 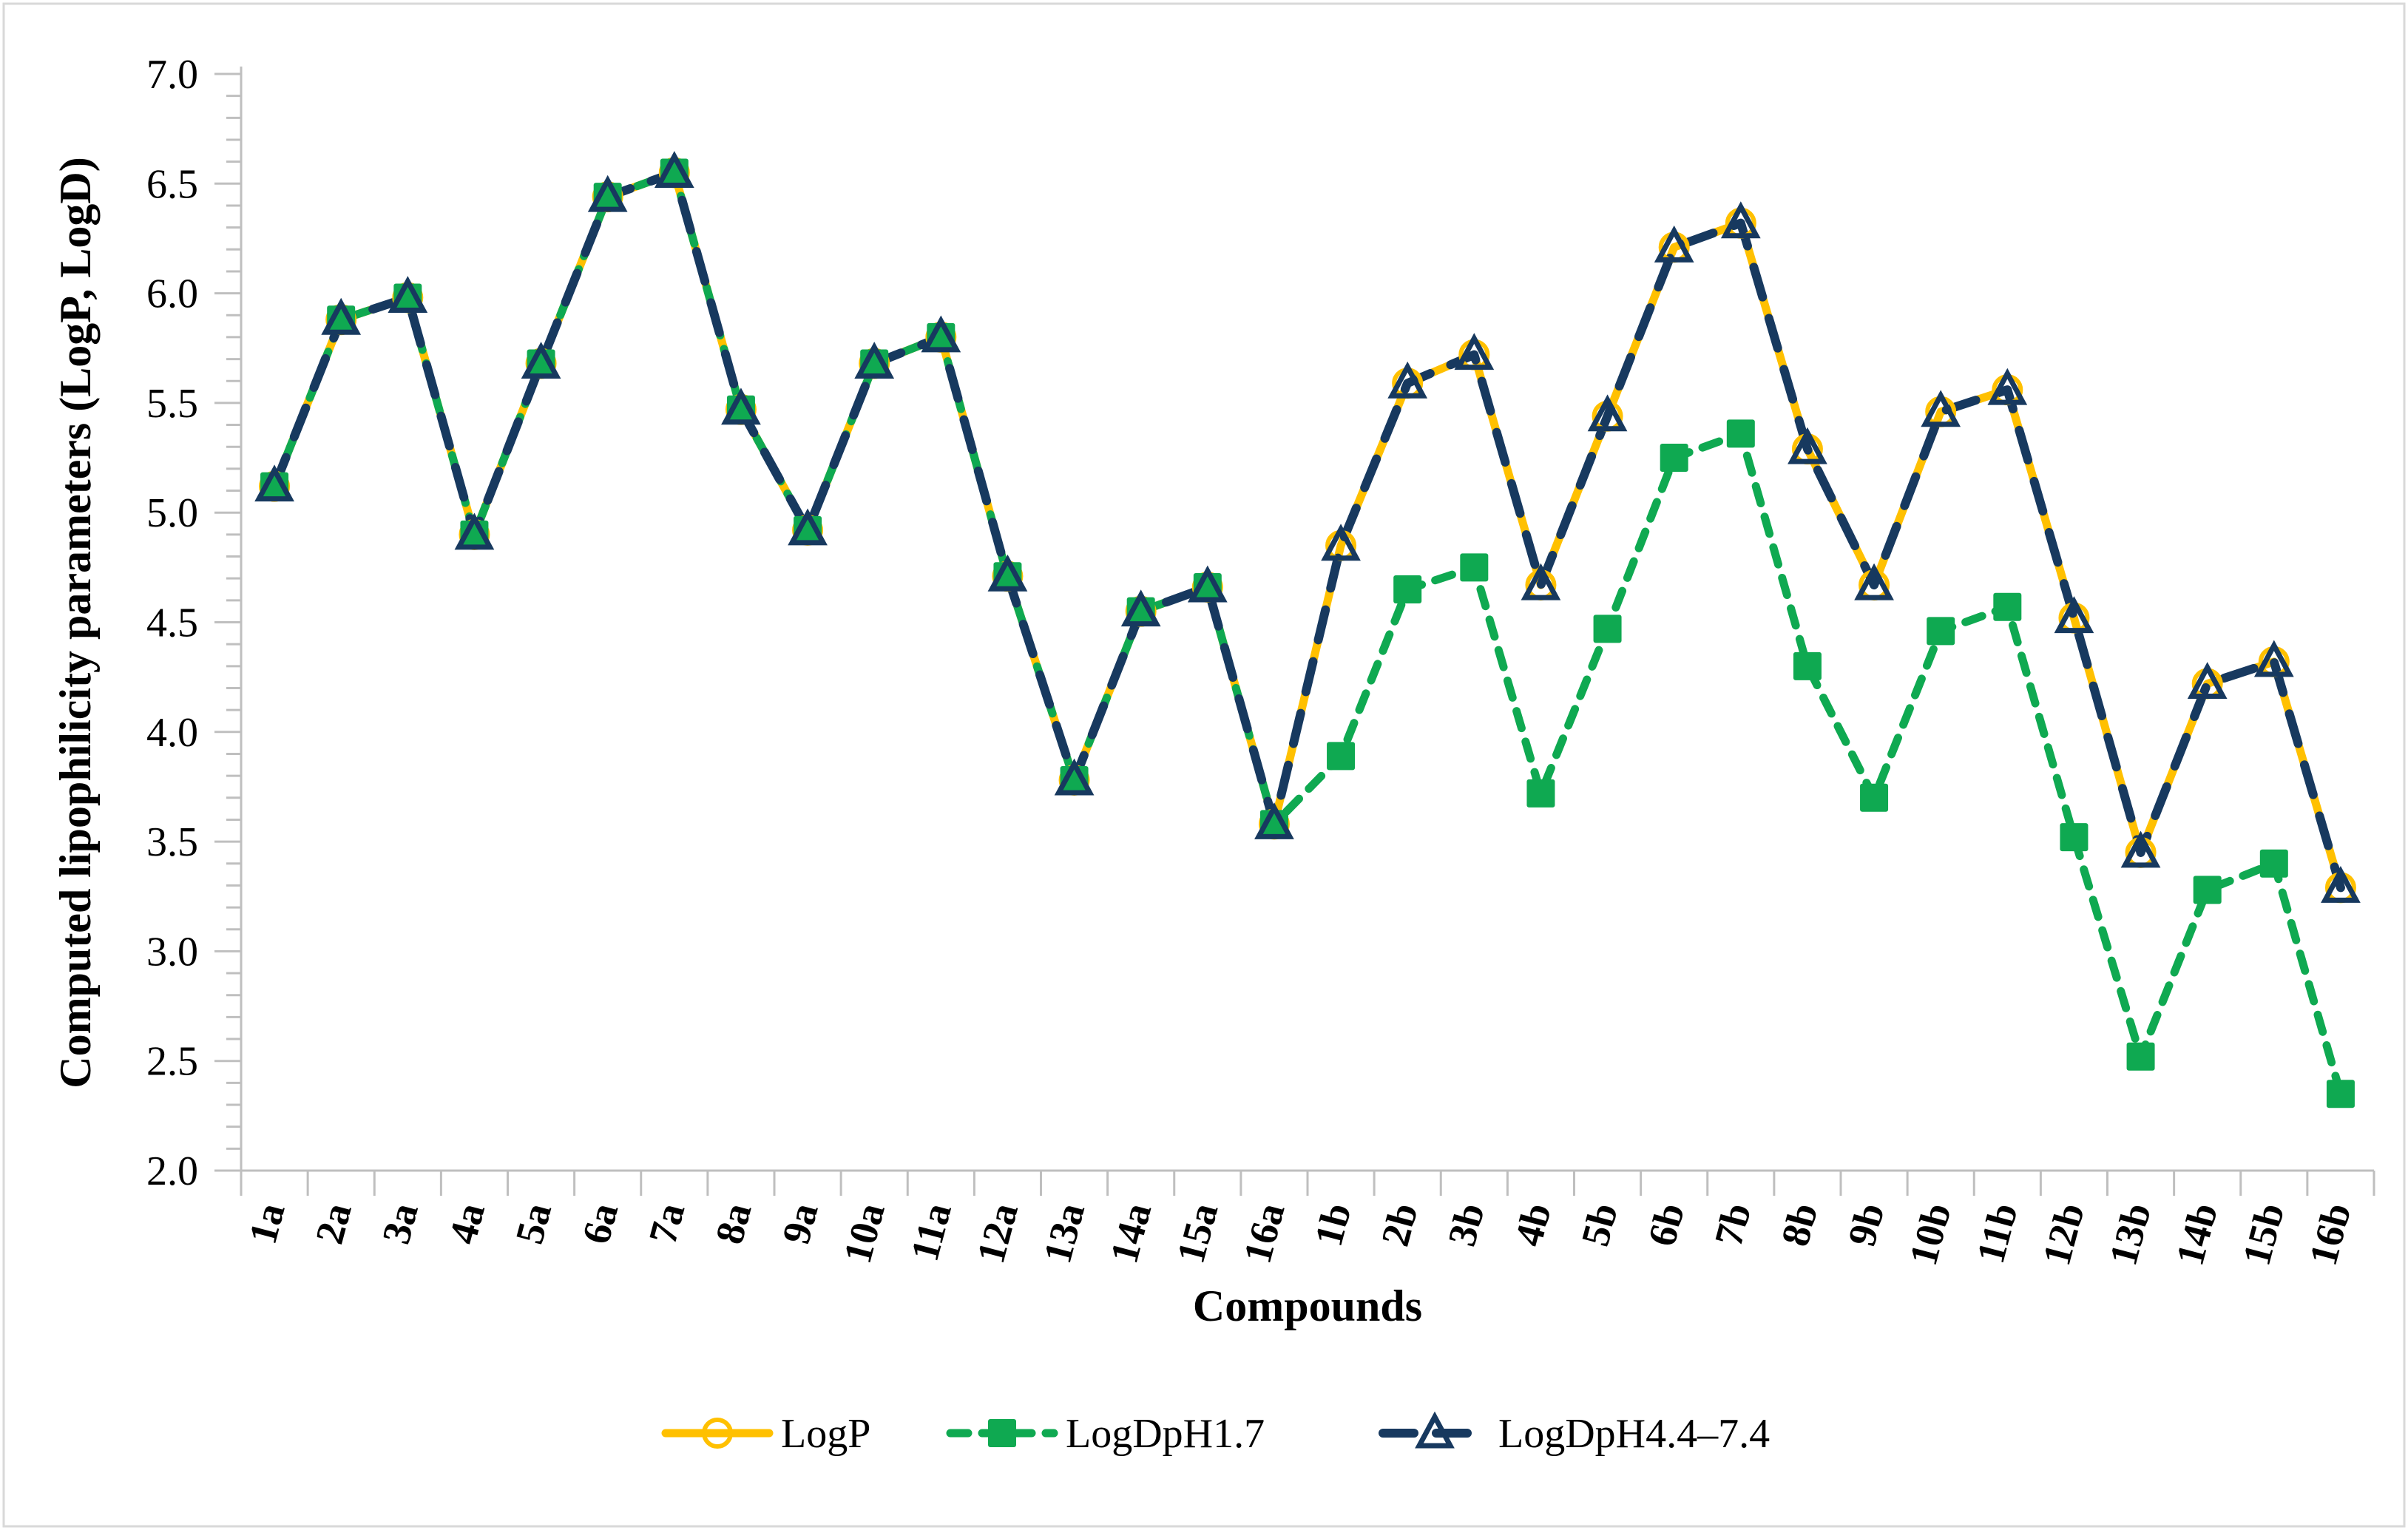 I want to click on y-tick-label: 5.0, so click(x=172, y=513).